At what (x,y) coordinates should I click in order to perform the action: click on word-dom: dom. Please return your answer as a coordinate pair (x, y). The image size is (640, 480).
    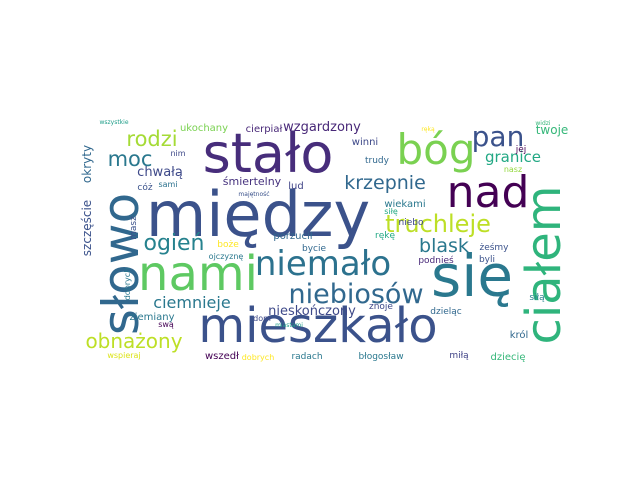
    Looking at the image, I should click on (262, 318).